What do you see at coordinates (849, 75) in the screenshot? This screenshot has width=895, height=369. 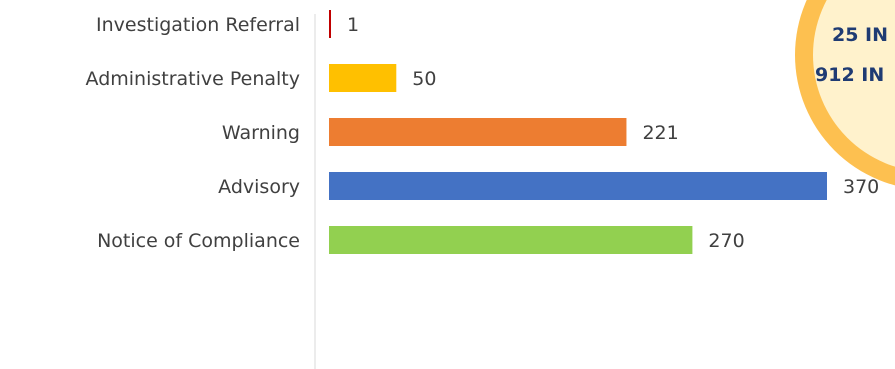 I see `summary-badge-line2: 912 IN` at bounding box center [849, 75].